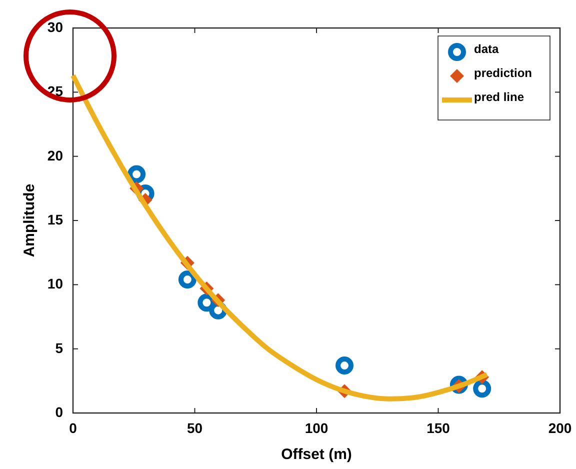 Image resolution: width=576 pixels, height=469 pixels. What do you see at coordinates (55, 284) in the screenshot?
I see `y-tick-label: 10` at bounding box center [55, 284].